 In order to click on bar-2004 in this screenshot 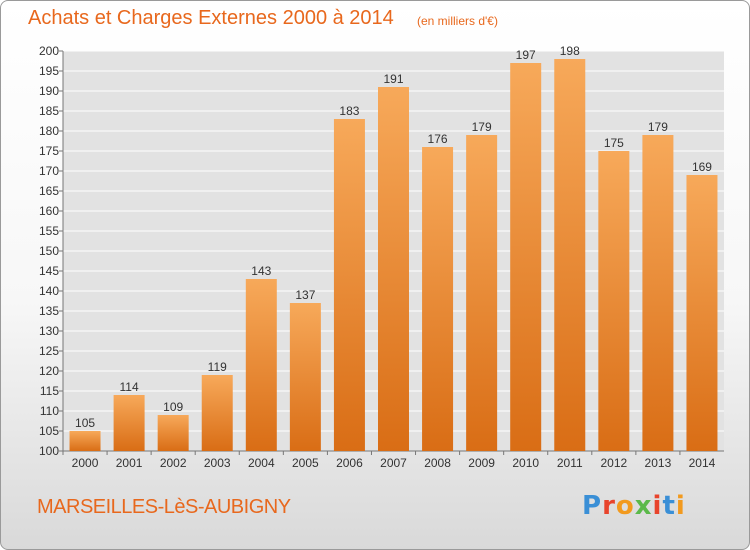, I will do `click(261, 365)`.